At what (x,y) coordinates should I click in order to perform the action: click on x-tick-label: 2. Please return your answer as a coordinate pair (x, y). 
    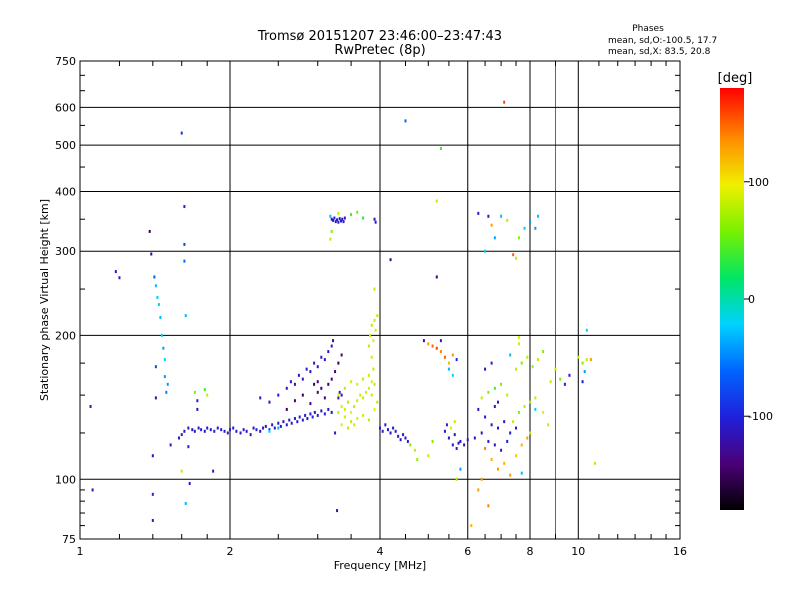
    Looking at the image, I should click on (230, 551).